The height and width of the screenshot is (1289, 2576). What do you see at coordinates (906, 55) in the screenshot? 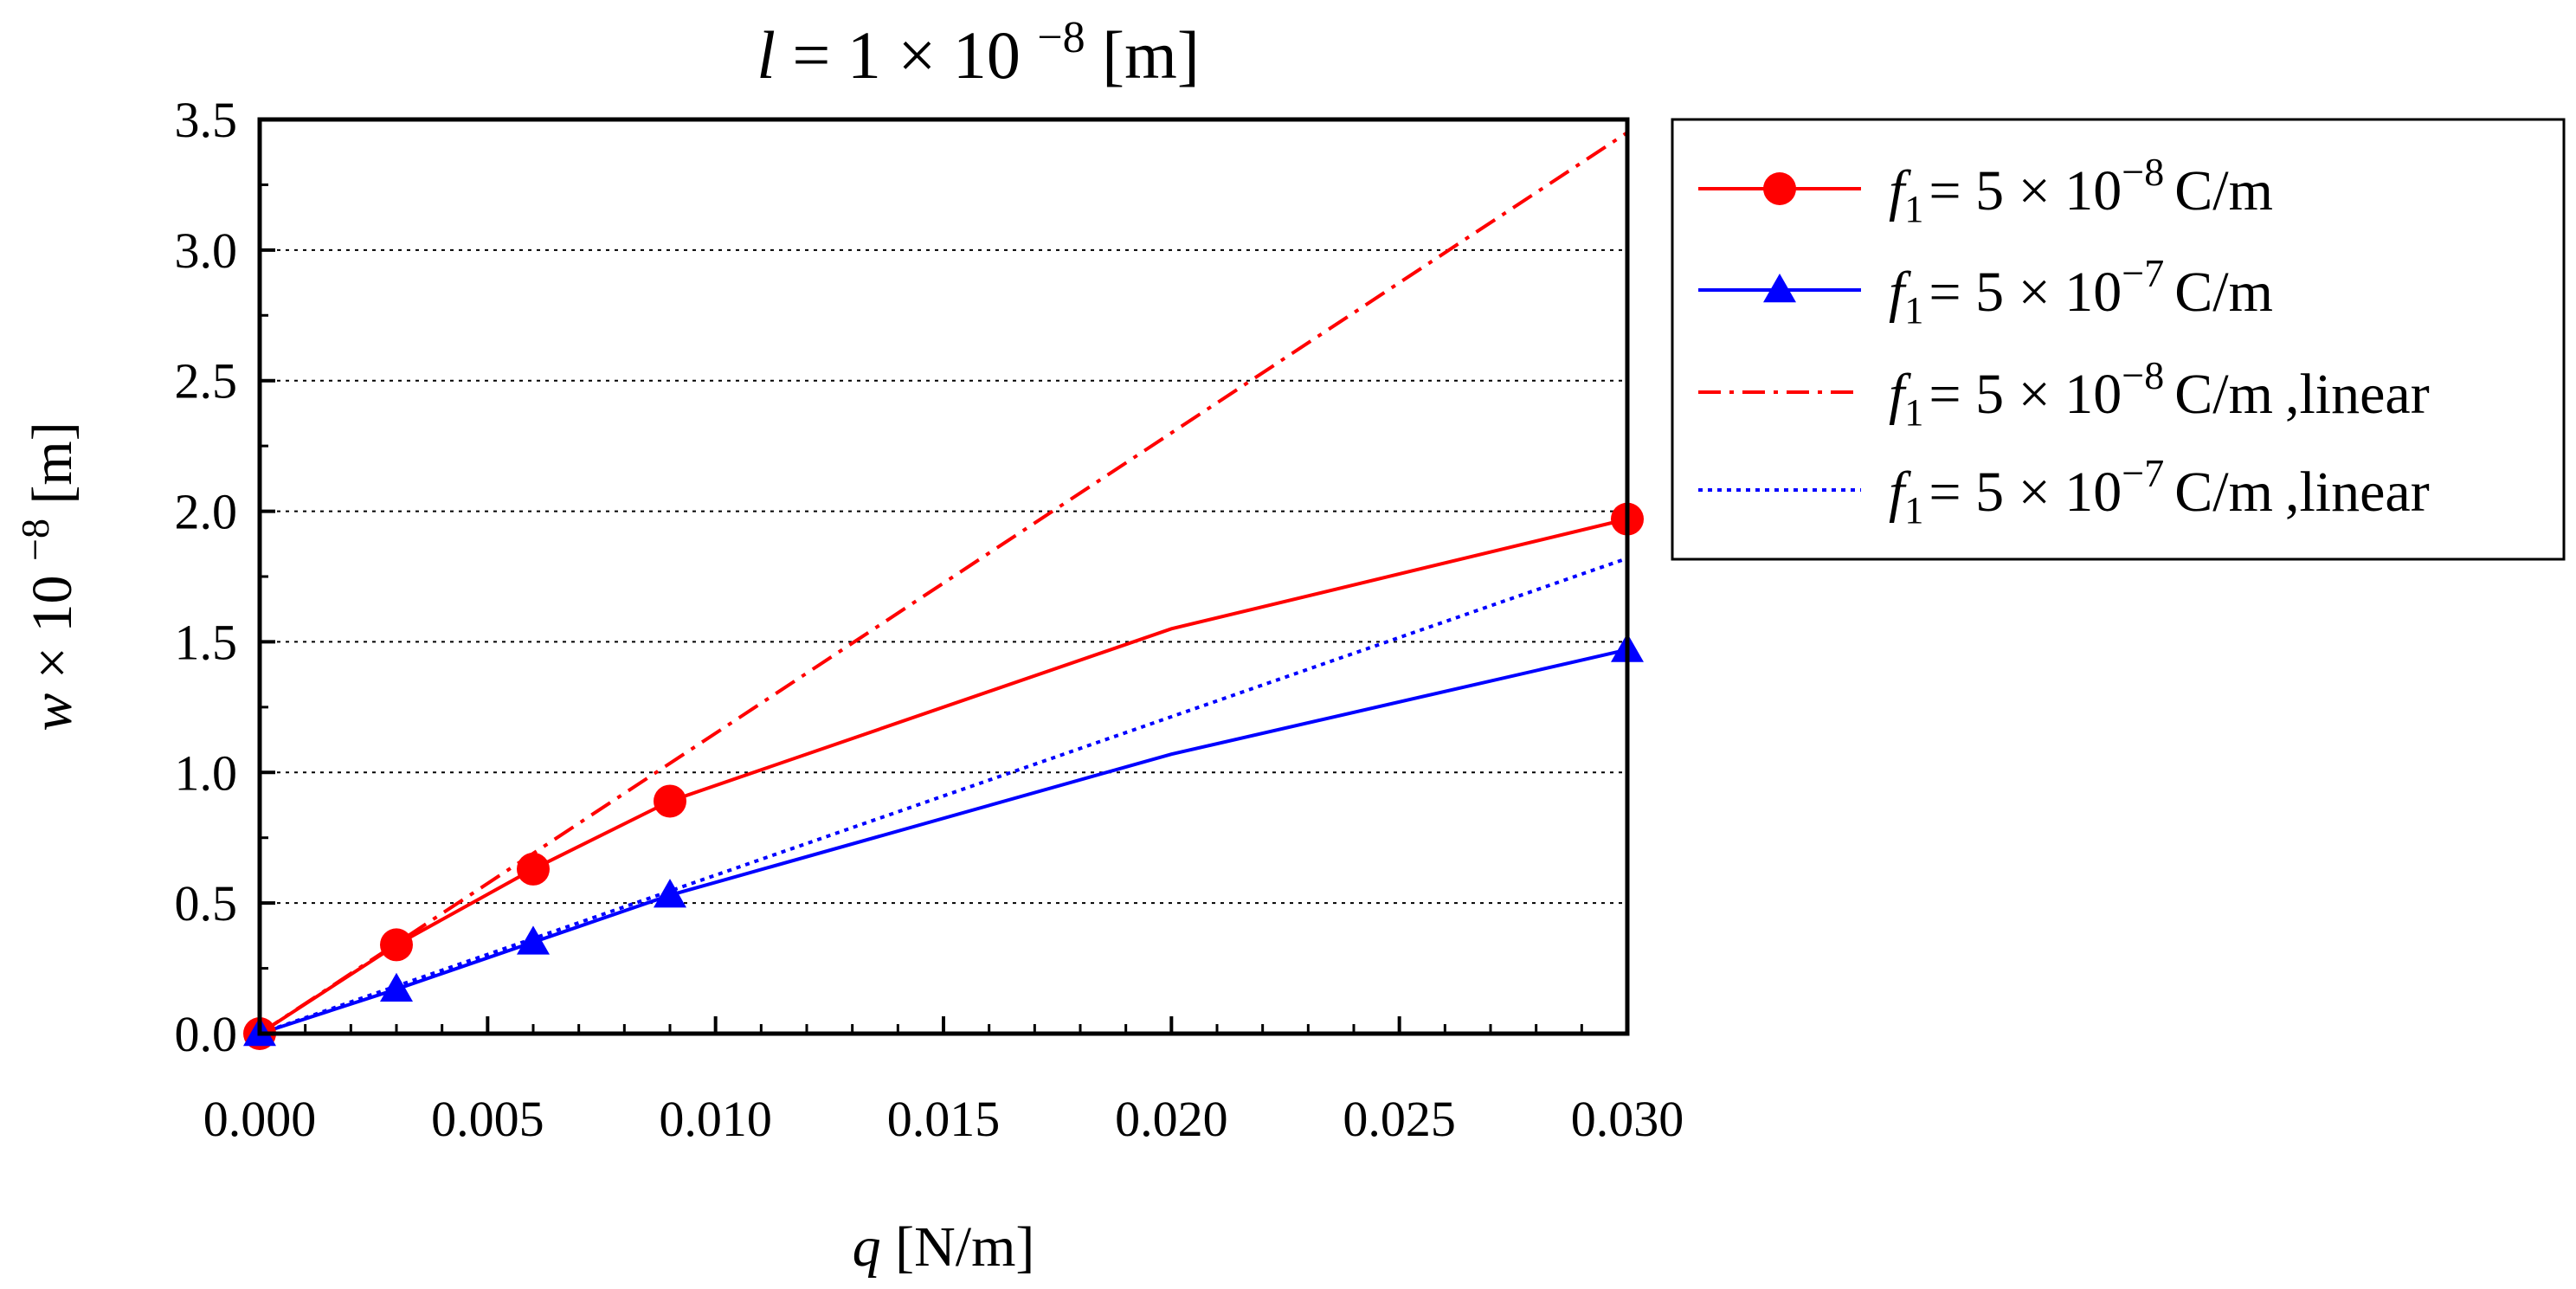
I see `chart-title-eq: = 1 × 10` at bounding box center [906, 55].